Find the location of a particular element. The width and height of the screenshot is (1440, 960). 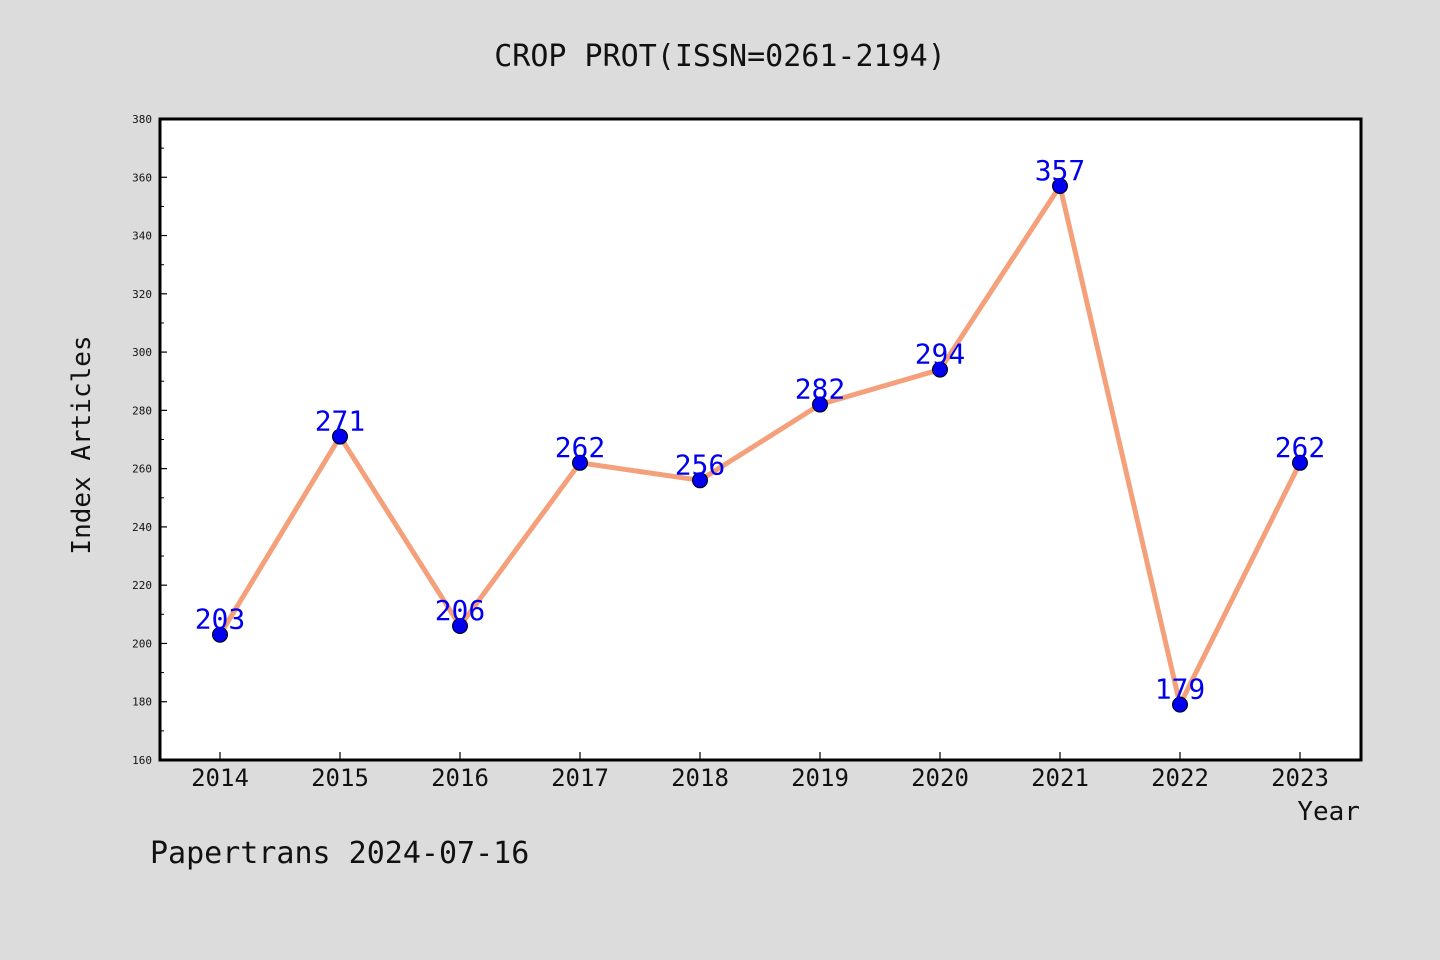

data-label: 203 is located at coordinates (220, 619).